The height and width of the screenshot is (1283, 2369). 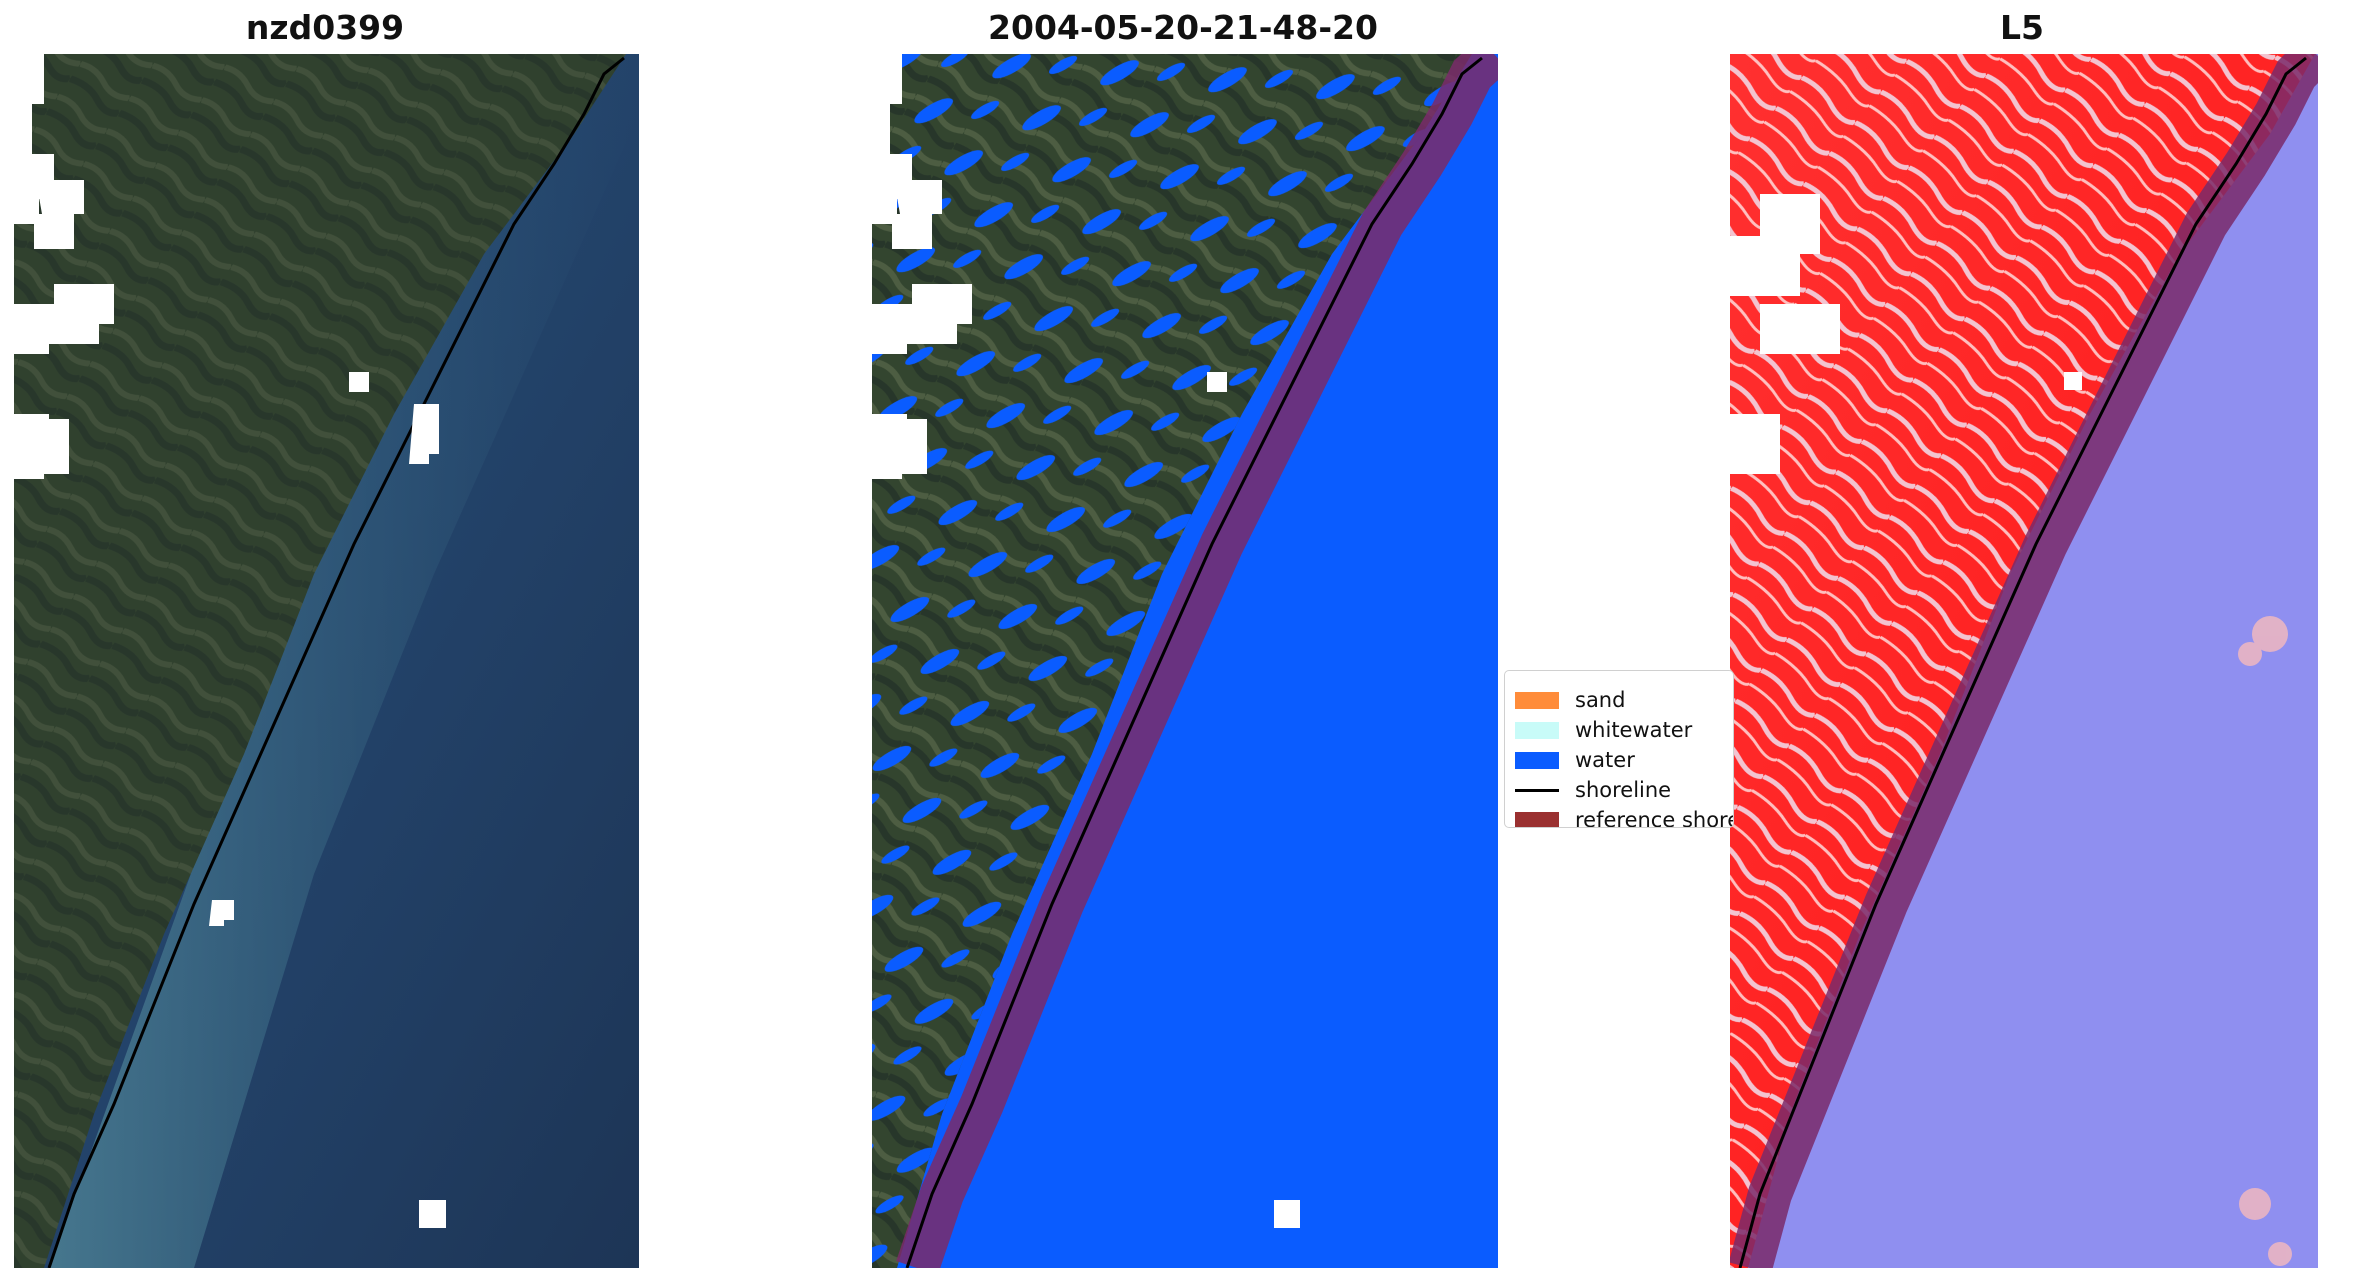 I want to click on legend-item-water: water, so click(x=1575, y=760).